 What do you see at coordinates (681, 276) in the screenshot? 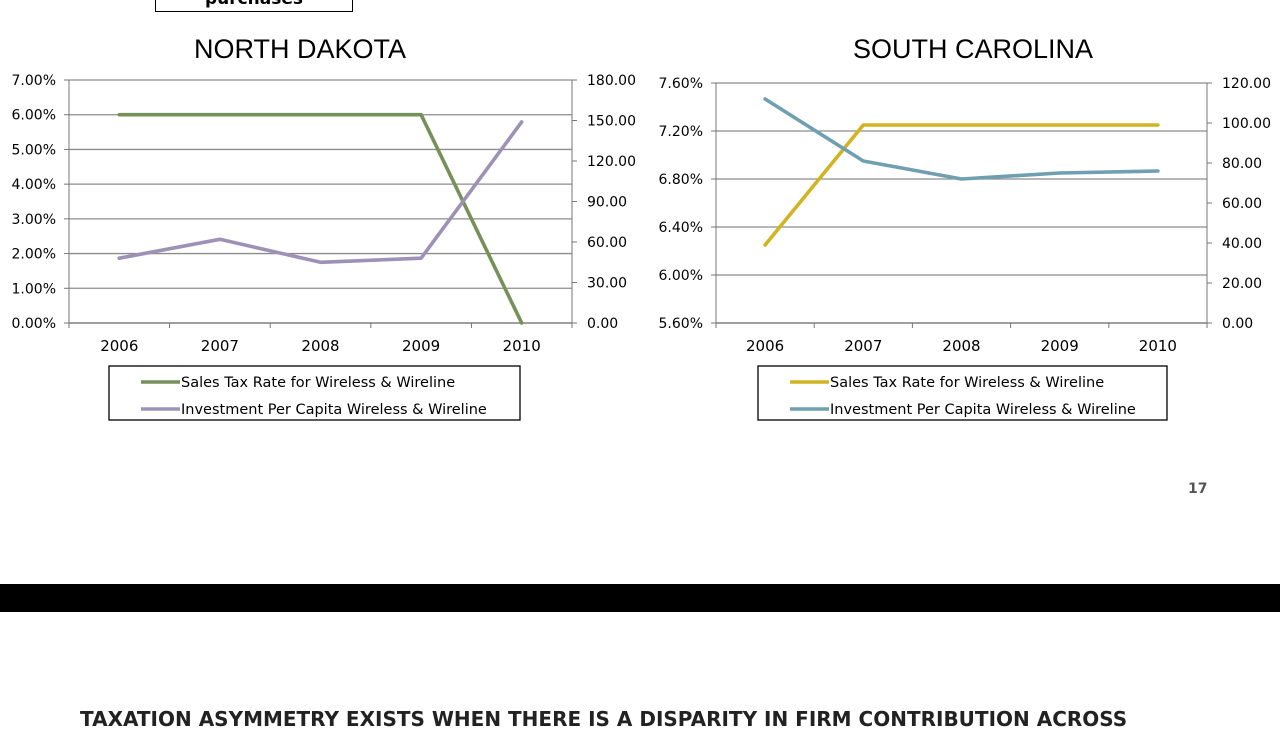
I see `chart2-left-tick-label: 6.00%` at bounding box center [681, 276].